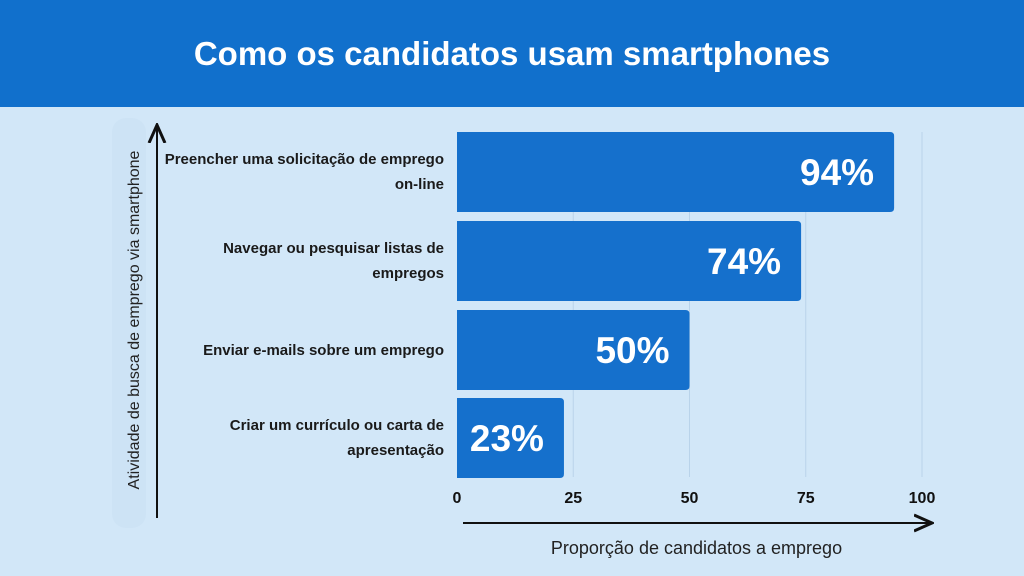 The height and width of the screenshot is (576, 1024). What do you see at coordinates (632, 350) in the screenshot?
I see `bar-value-label: 50%` at bounding box center [632, 350].